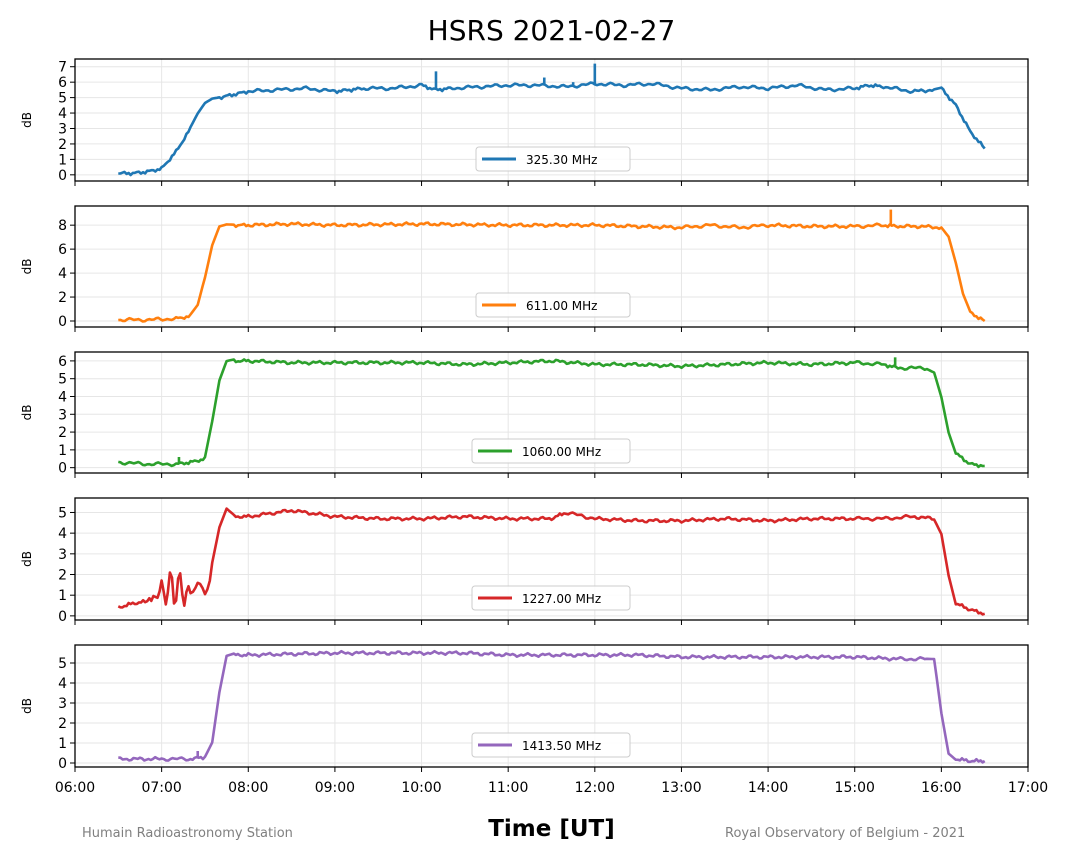 This screenshot has height=862, width=1073. Describe the element at coordinates (421, 788) in the screenshot. I see `x-tick-label: 10:00` at that location.